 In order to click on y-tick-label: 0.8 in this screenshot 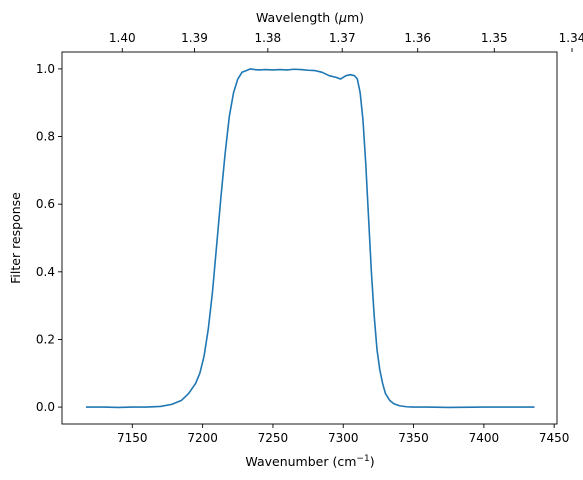, I will do `click(45, 137)`.